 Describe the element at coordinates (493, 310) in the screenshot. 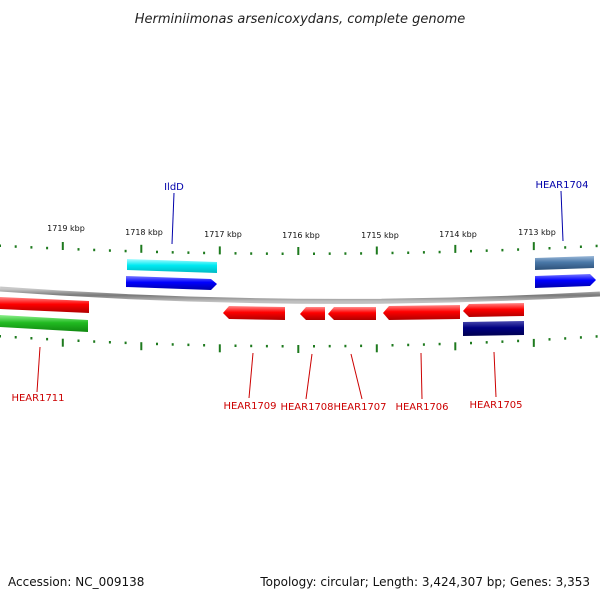

I see `feature-hear1705` at that location.